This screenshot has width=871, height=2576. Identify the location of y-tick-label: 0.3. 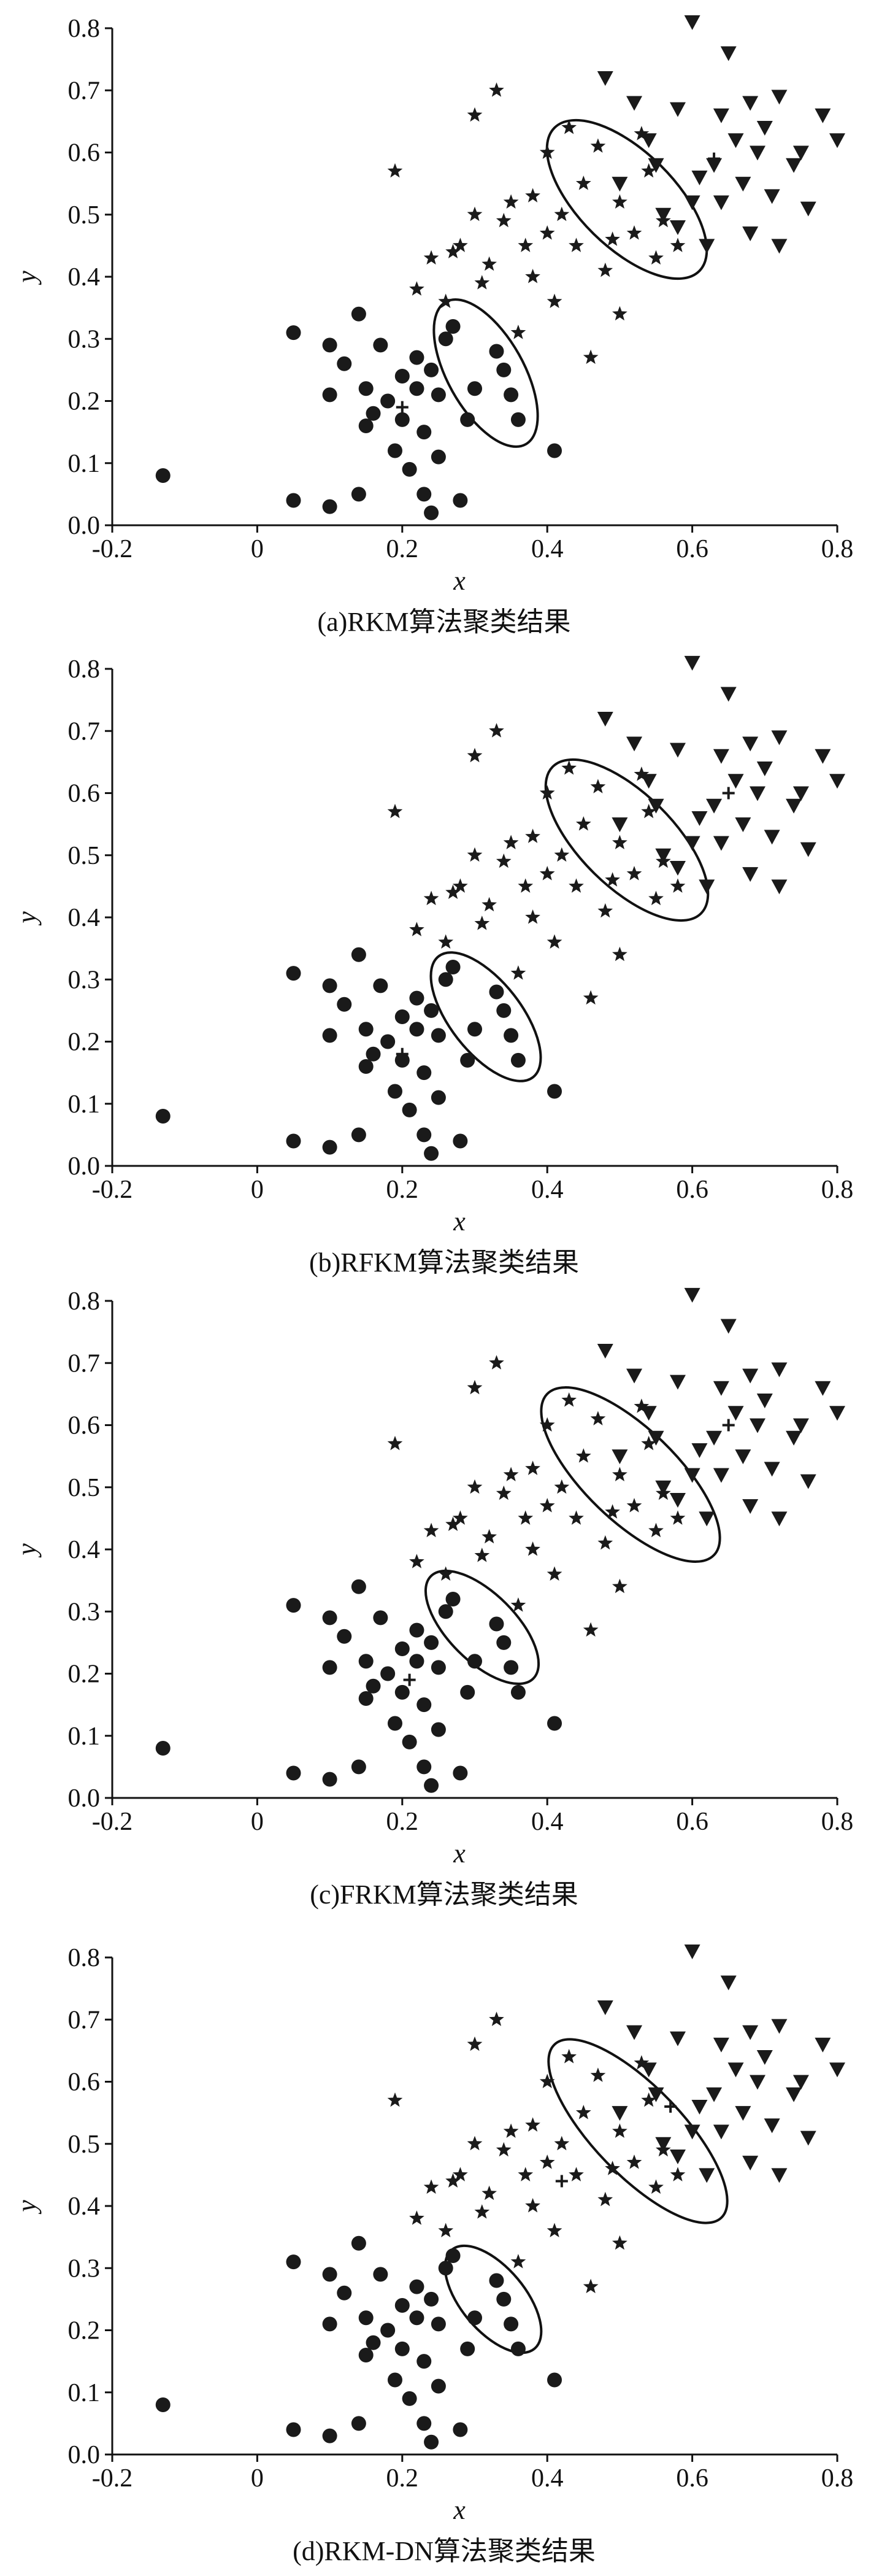
(84, 2268).